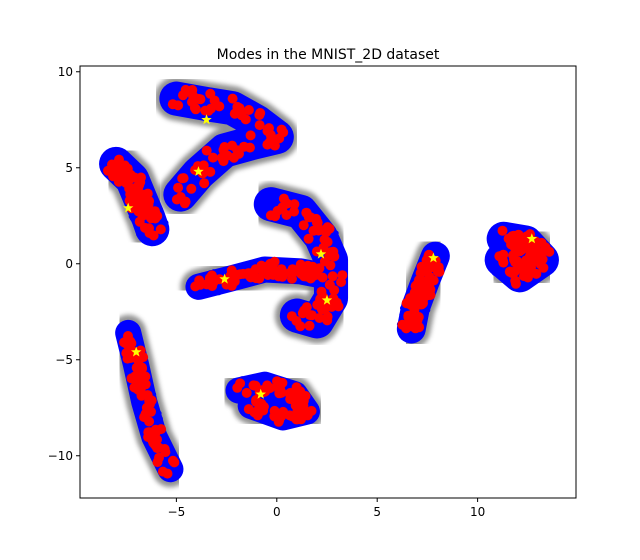 The image size is (640, 560). What do you see at coordinates (277, 512) in the screenshot?
I see `x-tick-label: 0` at bounding box center [277, 512].